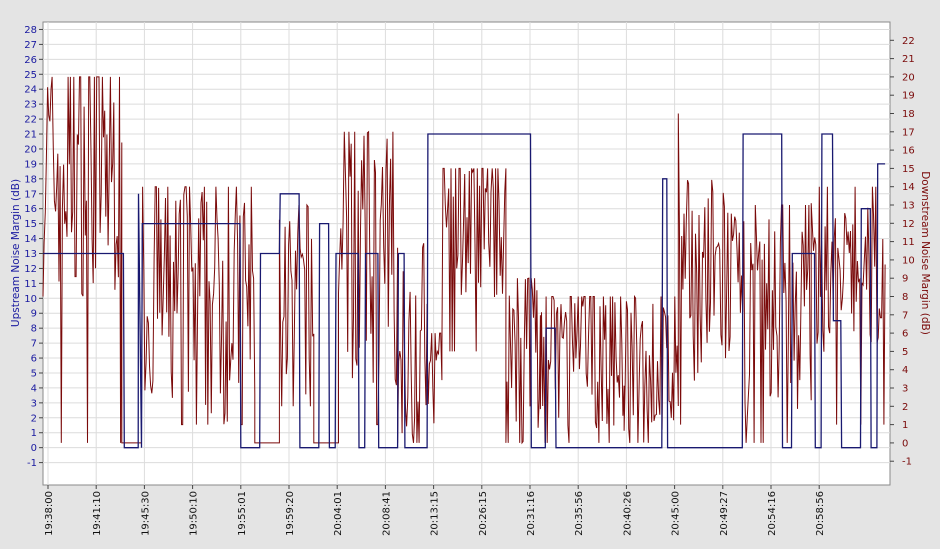  What do you see at coordinates (905, 370) in the screenshot?
I see `right-tick-label: 4` at bounding box center [905, 370].